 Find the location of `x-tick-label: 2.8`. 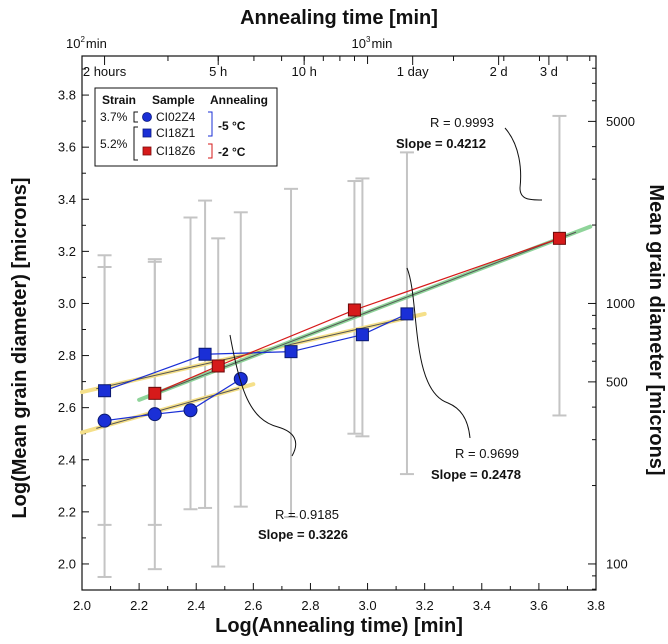

x-tick-label: 2.8 is located at coordinates (310, 605).